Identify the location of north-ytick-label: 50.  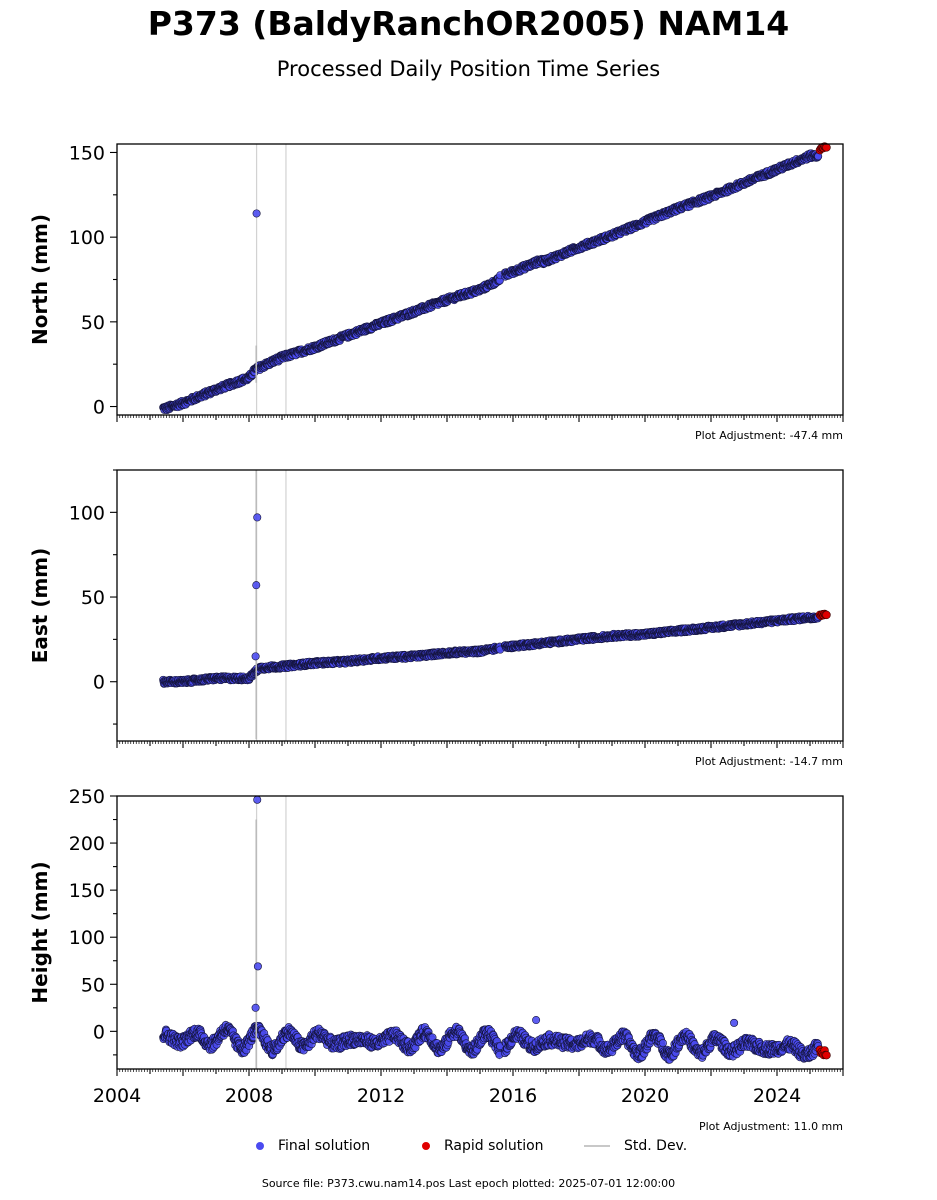
(93, 323).